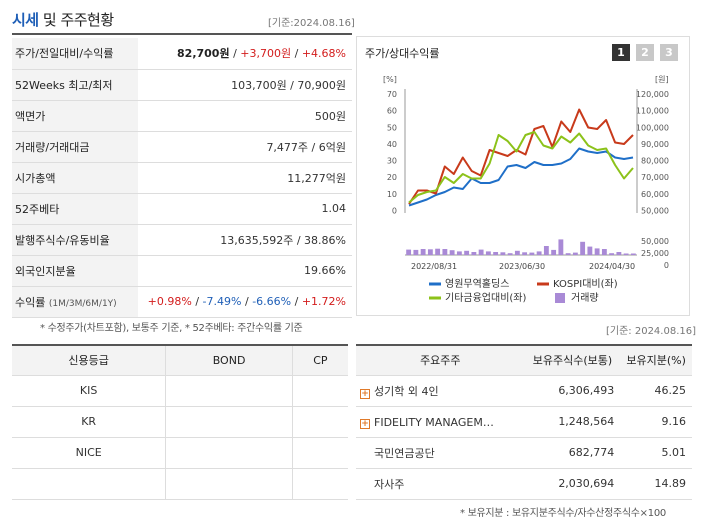 Image resolution: width=702 pixels, height=525 pixels. What do you see at coordinates (440, 360) in the screenshot?
I see `holders-header: 주요주주` at bounding box center [440, 360].